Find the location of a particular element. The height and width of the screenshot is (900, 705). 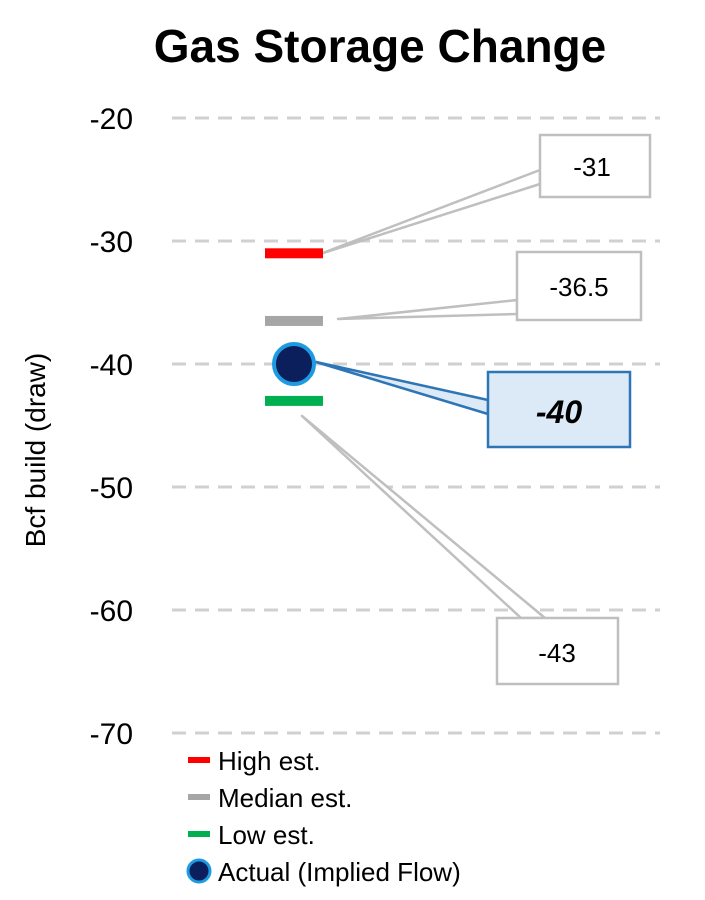

y-tick-label: -40 is located at coordinates (111, 365).